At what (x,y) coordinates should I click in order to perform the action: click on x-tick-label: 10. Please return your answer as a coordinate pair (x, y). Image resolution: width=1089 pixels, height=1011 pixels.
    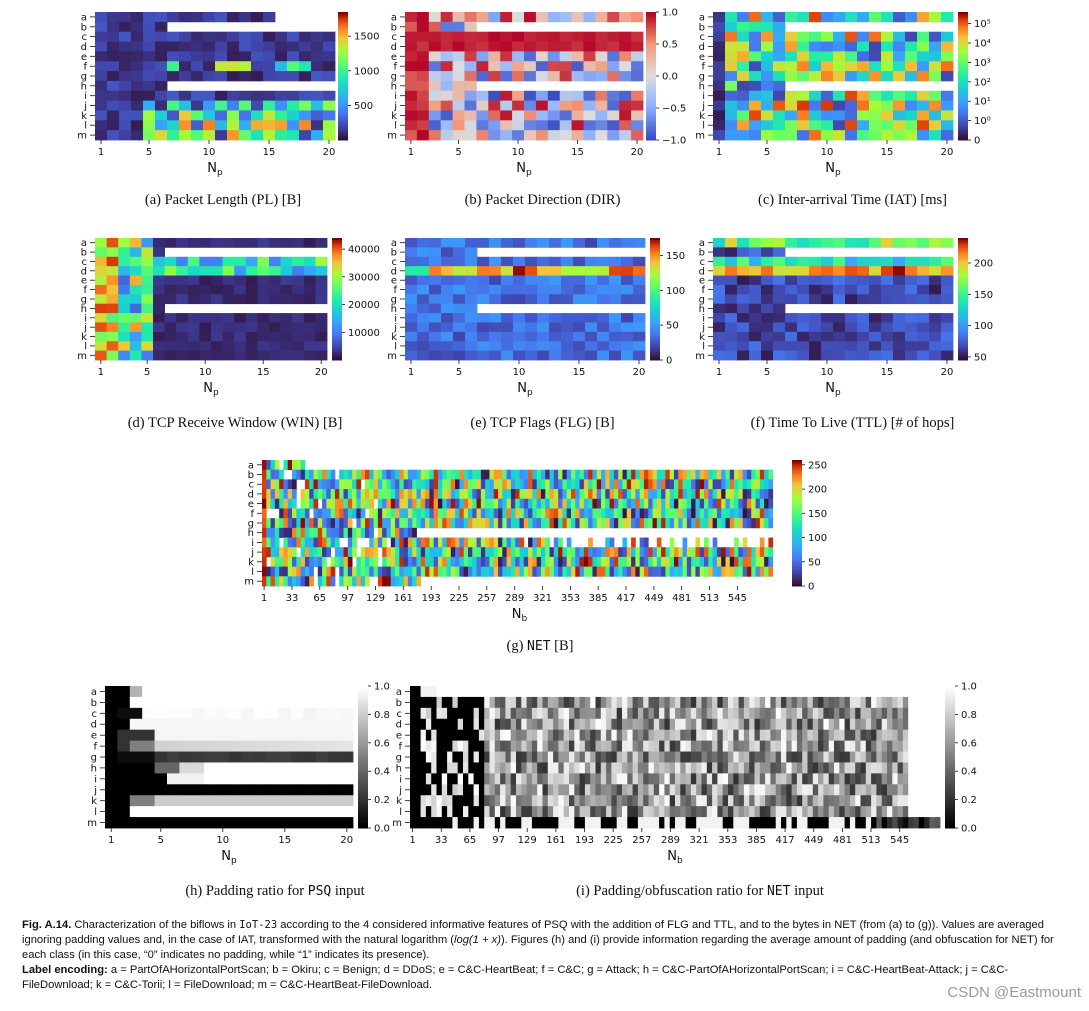
    Looking at the image, I should click on (518, 152).